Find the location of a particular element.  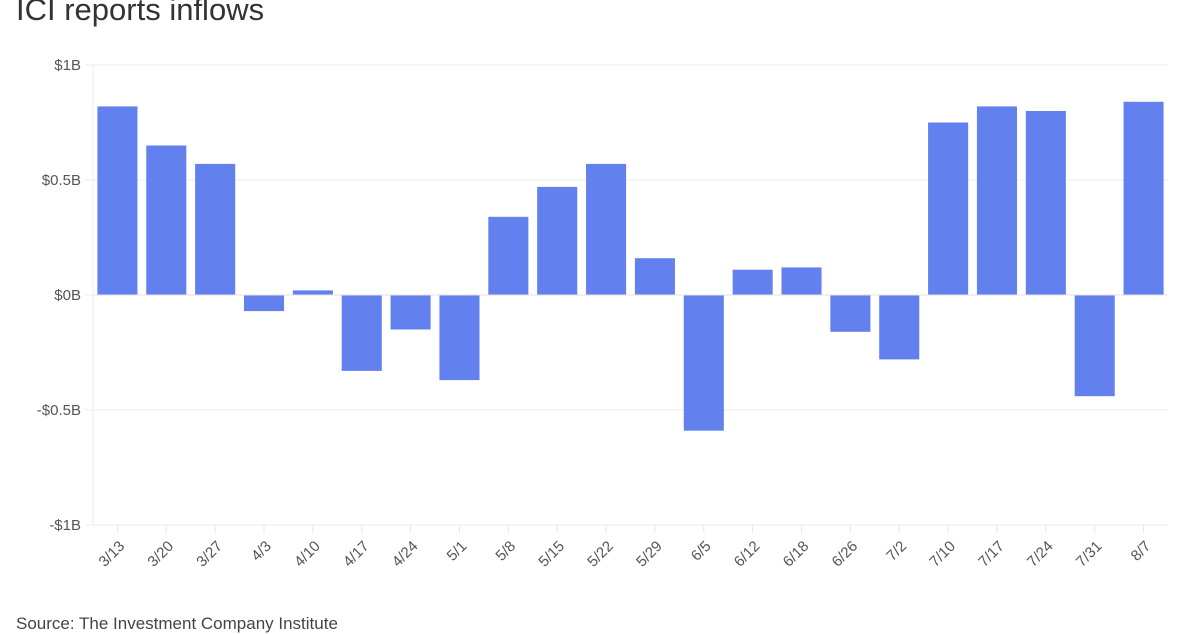

y-tick-label: $0B is located at coordinates (67, 295).